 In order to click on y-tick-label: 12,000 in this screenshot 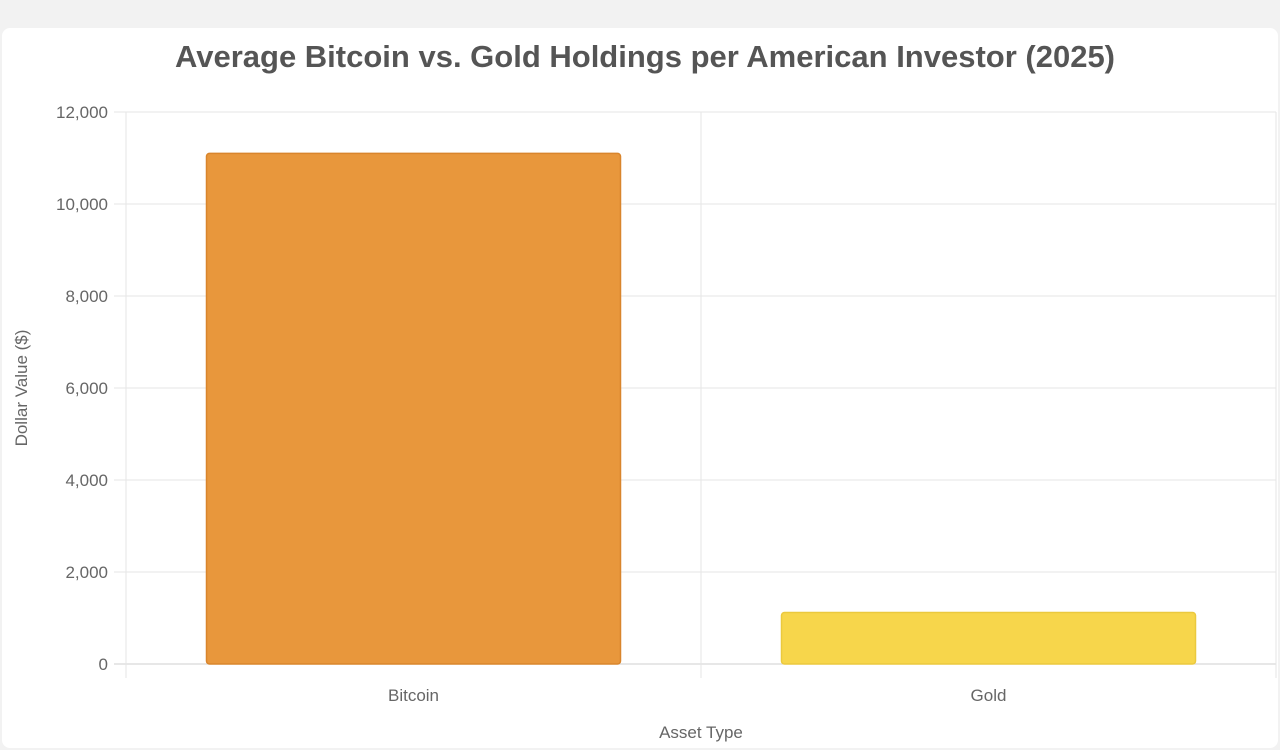, I will do `click(82, 112)`.